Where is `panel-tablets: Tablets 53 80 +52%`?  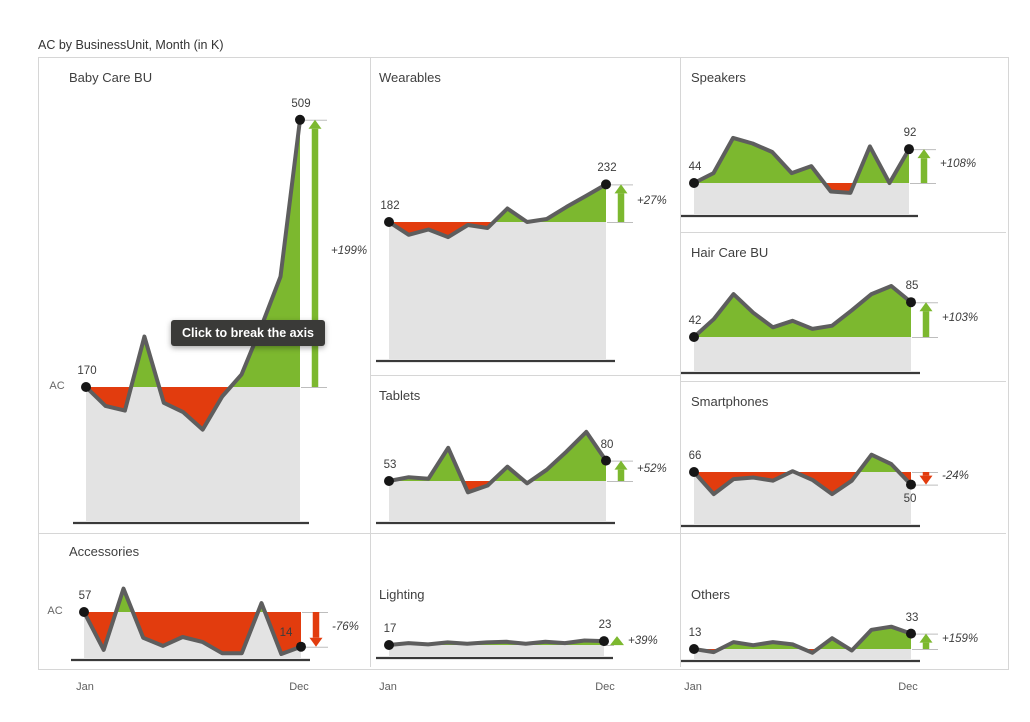
panel-tablets: Tablets 53 80 +52% is located at coordinates (526, 455).